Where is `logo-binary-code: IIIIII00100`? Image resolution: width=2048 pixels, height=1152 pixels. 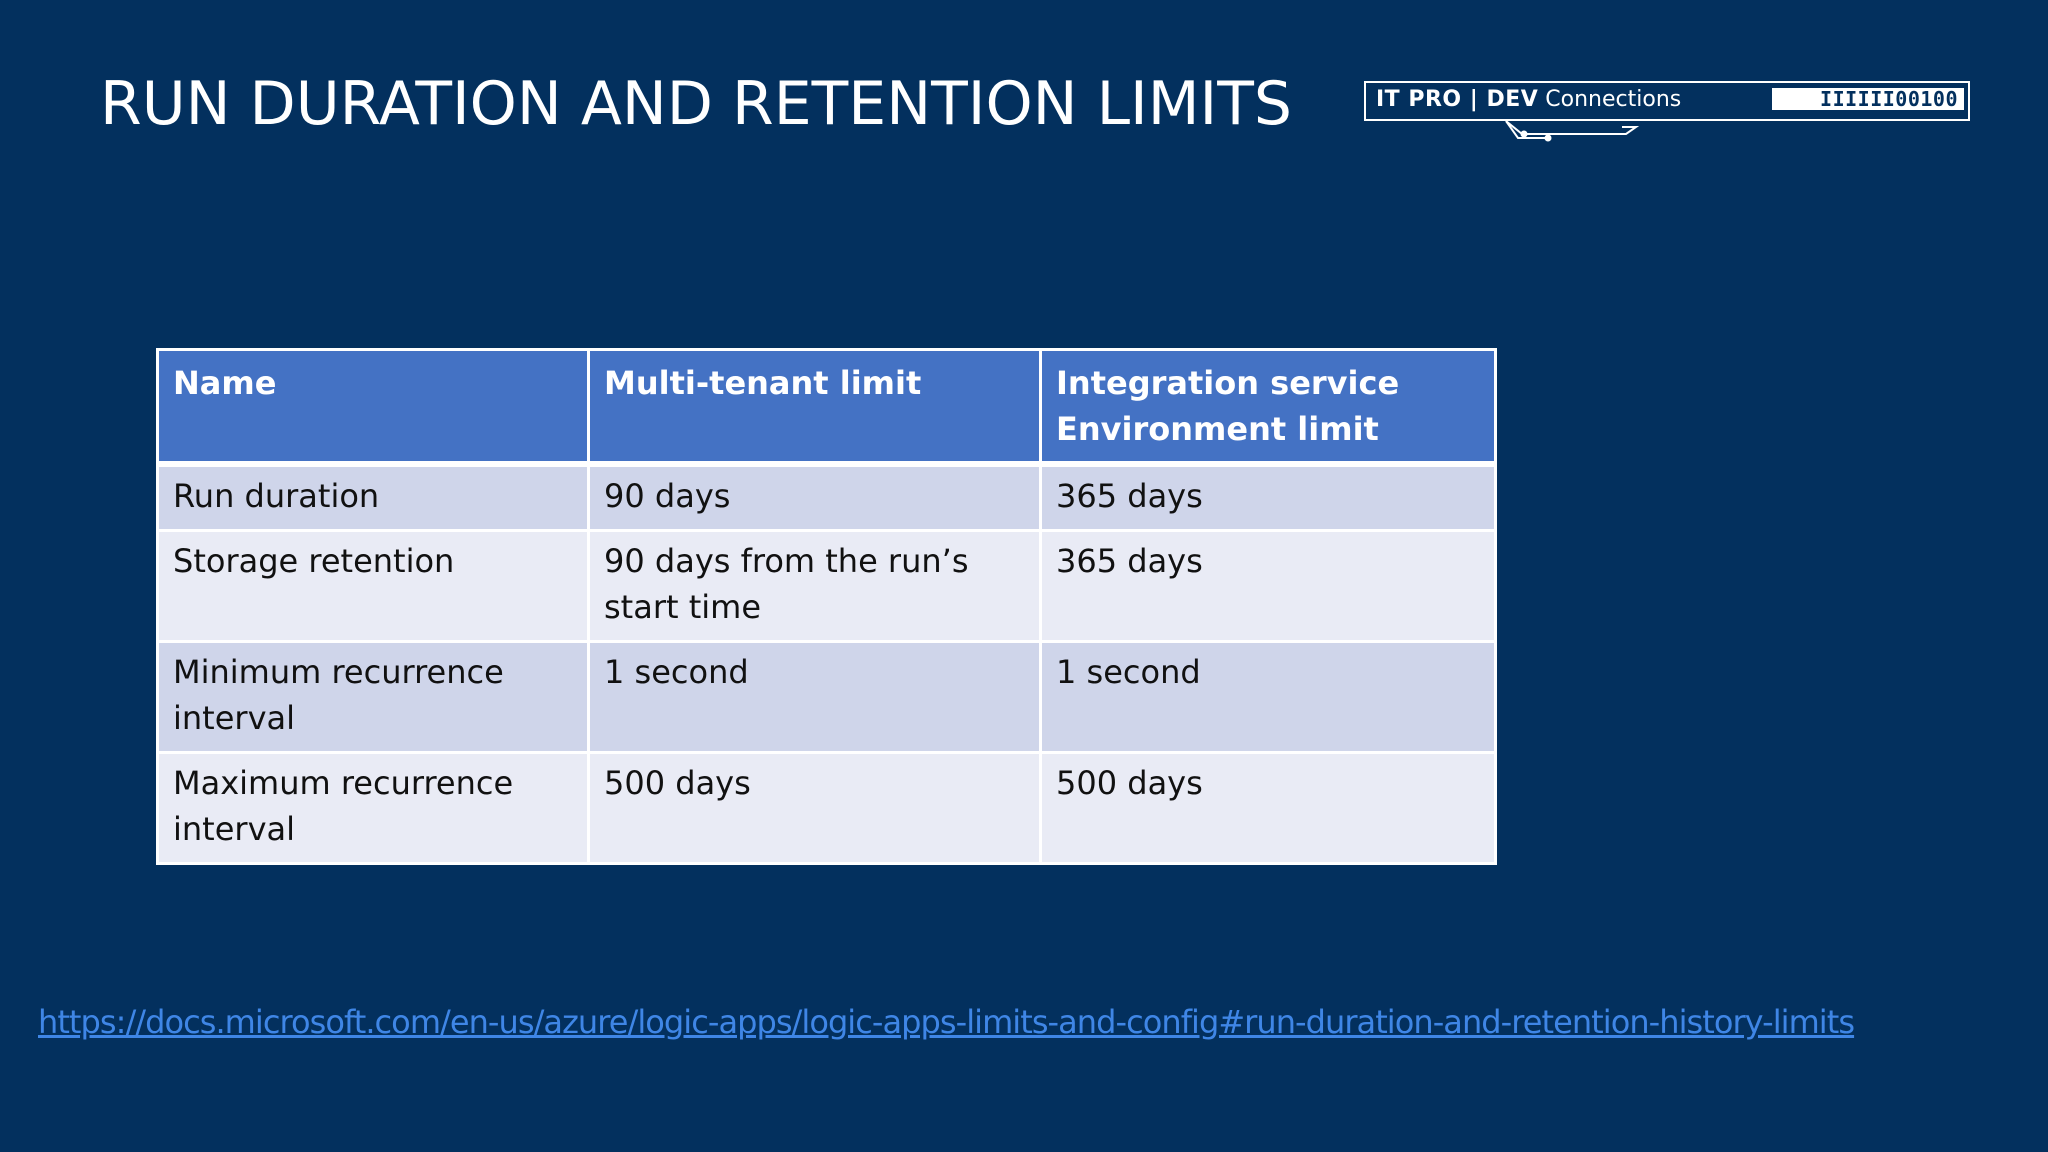 logo-binary-code: IIIIII00100 is located at coordinates (1868, 99).